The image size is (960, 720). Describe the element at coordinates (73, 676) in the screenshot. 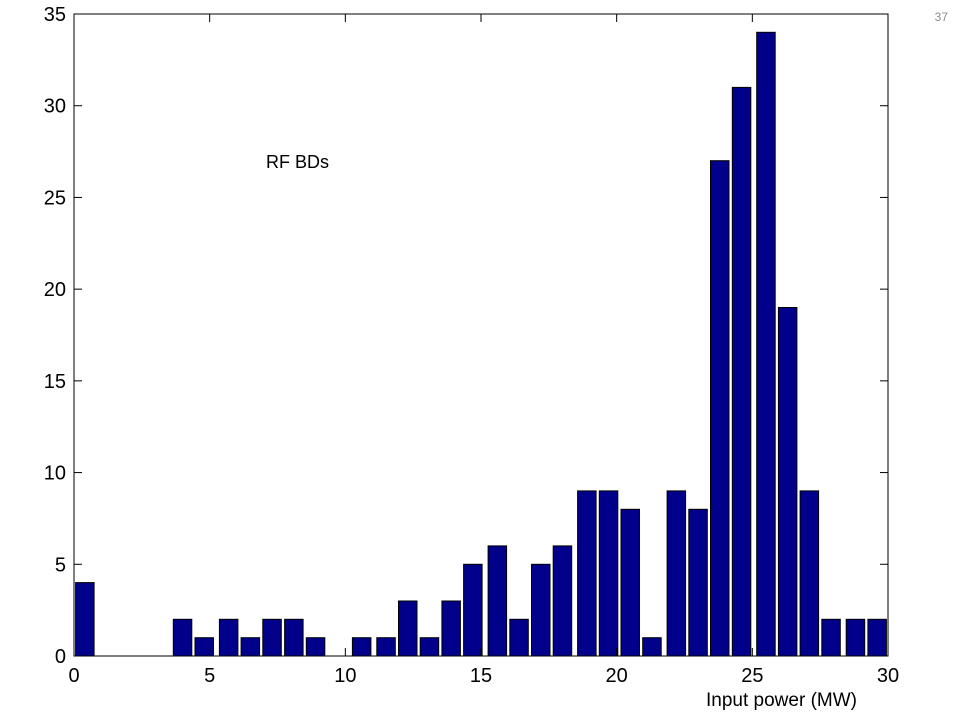

I see `x-tick-label: 0` at that location.